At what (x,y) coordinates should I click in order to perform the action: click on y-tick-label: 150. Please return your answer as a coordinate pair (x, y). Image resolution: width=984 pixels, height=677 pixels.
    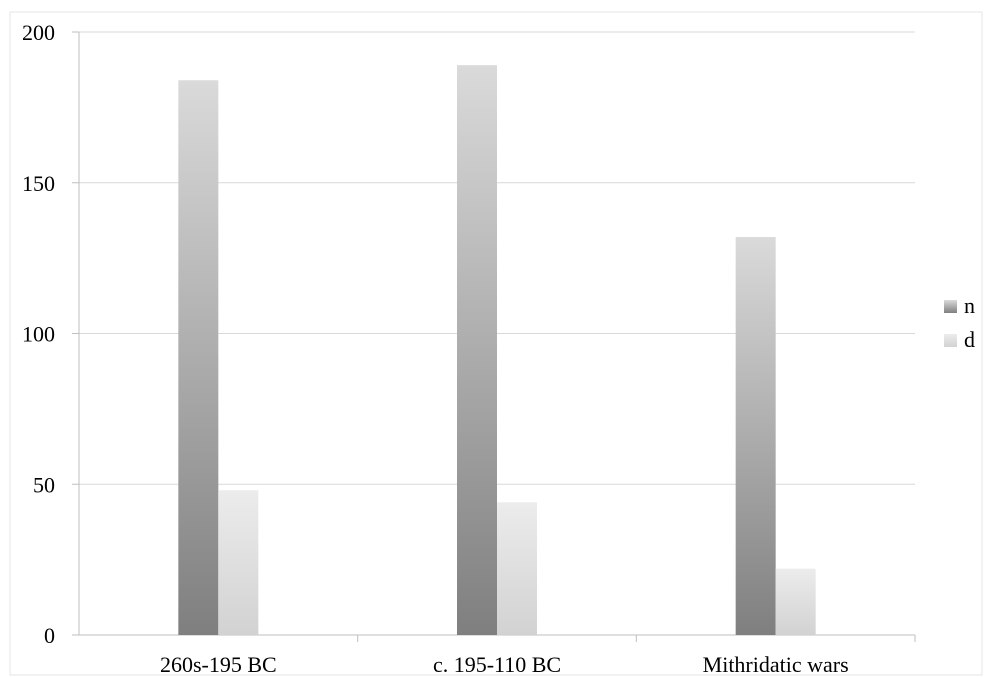
    Looking at the image, I should click on (38, 183).